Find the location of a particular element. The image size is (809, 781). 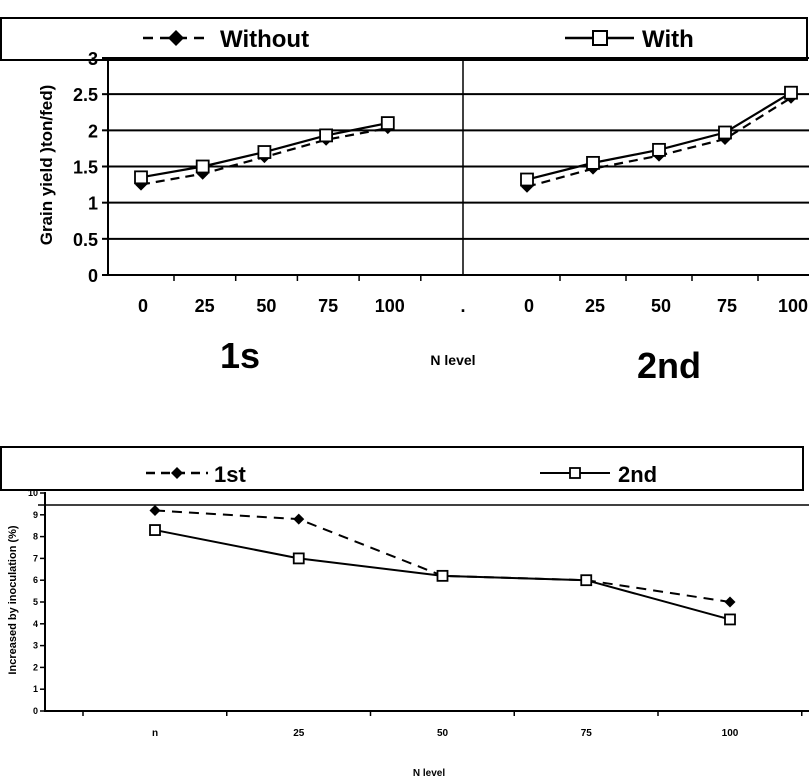

top-x-axis-label: N level is located at coordinates (452, 360).